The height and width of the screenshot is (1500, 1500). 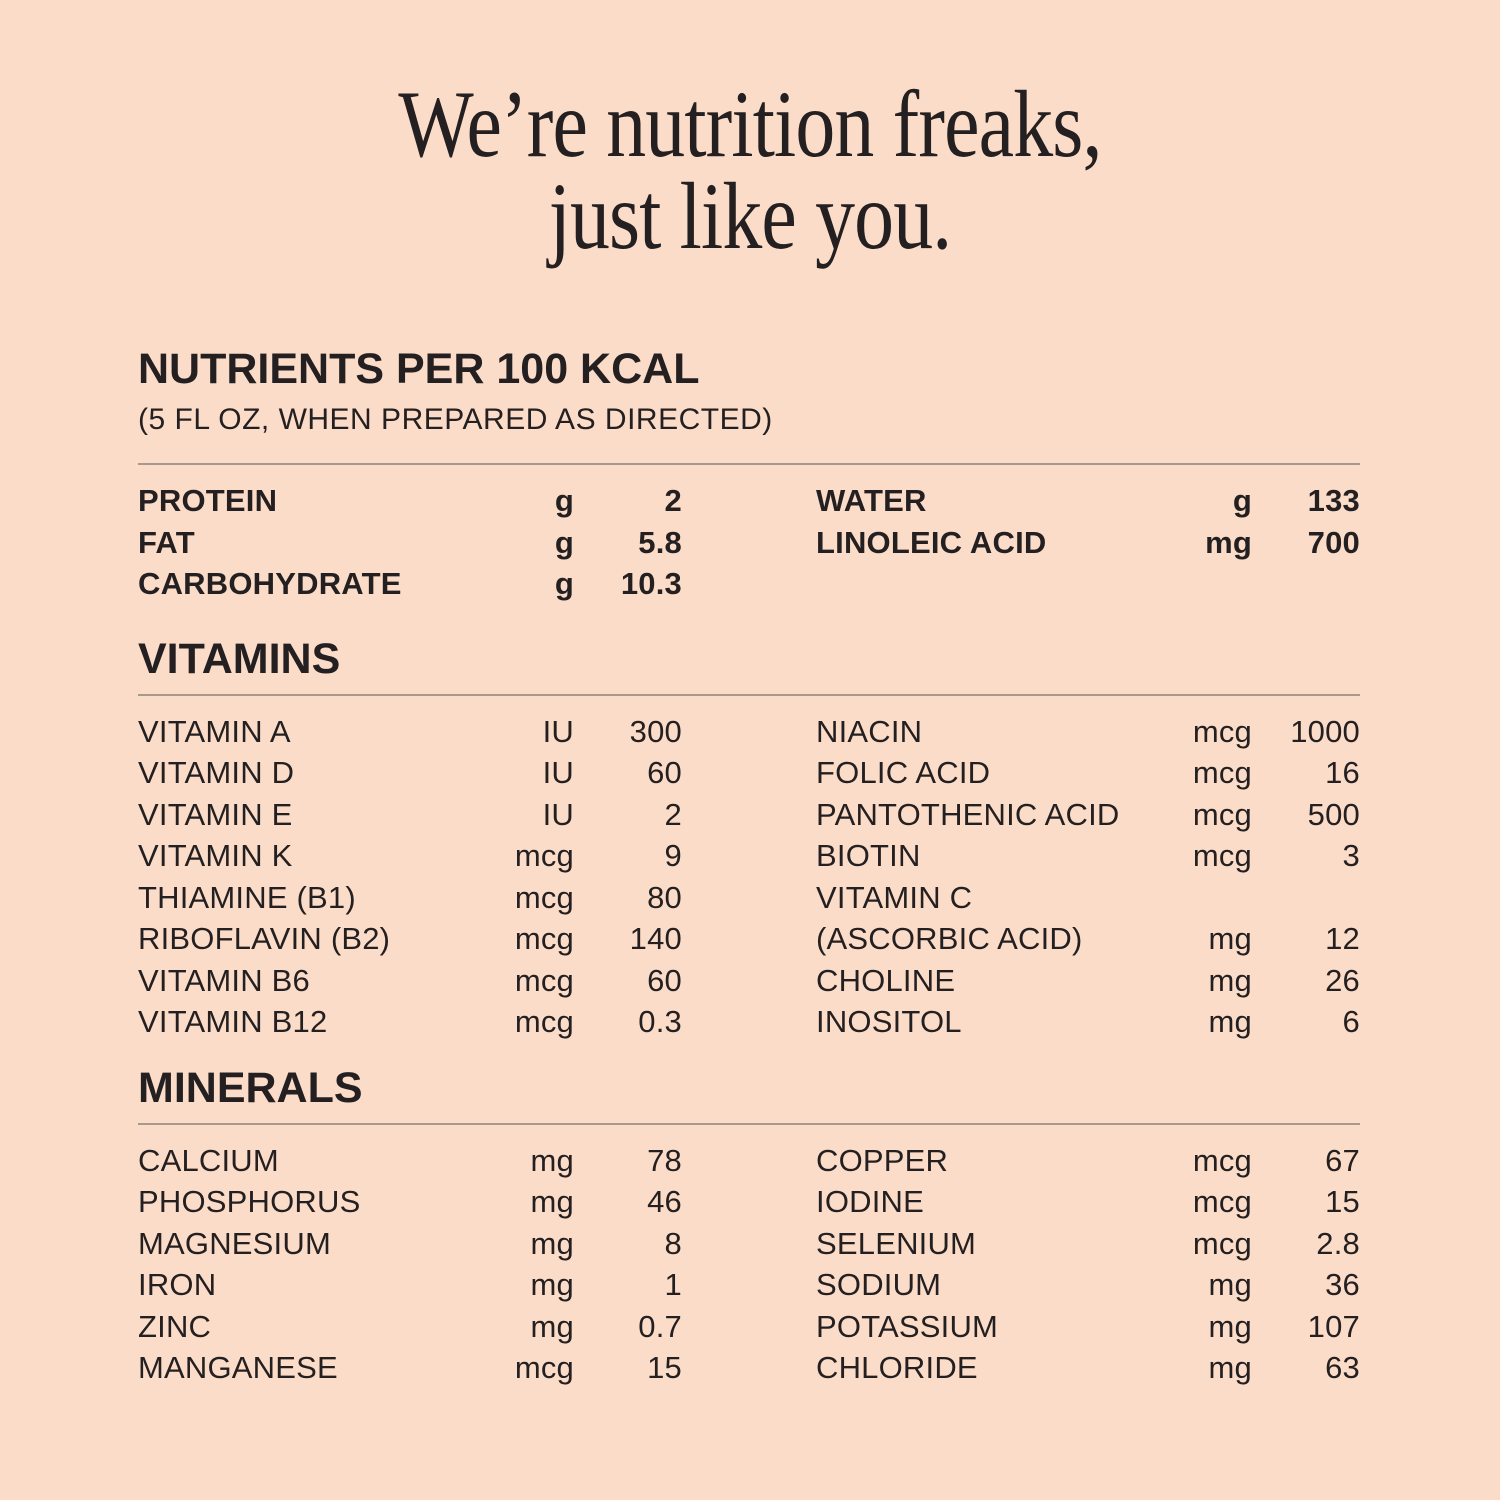 What do you see at coordinates (651, 583) in the screenshot?
I see `nutrient-value: 10.3` at bounding box center [651, 583].